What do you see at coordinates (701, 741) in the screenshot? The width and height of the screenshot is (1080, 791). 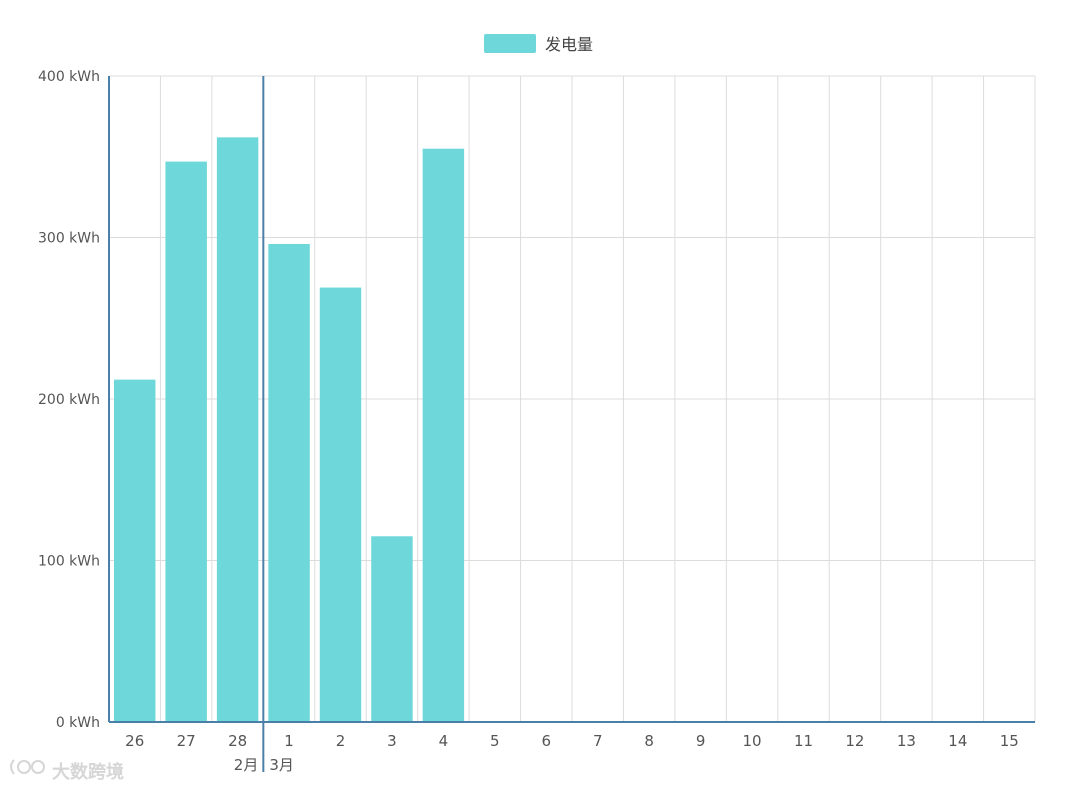 I see `x-tick-label: 9` at bounding box center [701, 741].